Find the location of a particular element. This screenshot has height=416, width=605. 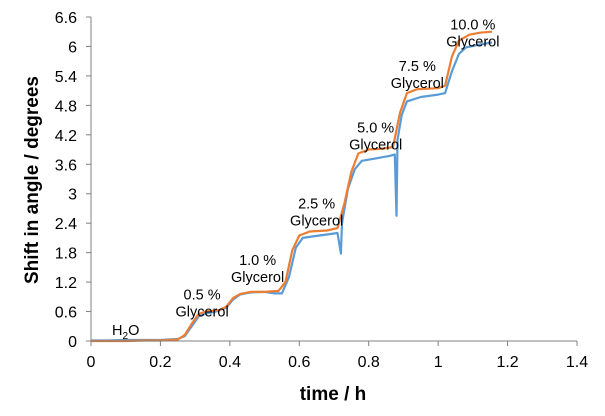

x-axis-title: time / h is located at coordinates (333, 394).